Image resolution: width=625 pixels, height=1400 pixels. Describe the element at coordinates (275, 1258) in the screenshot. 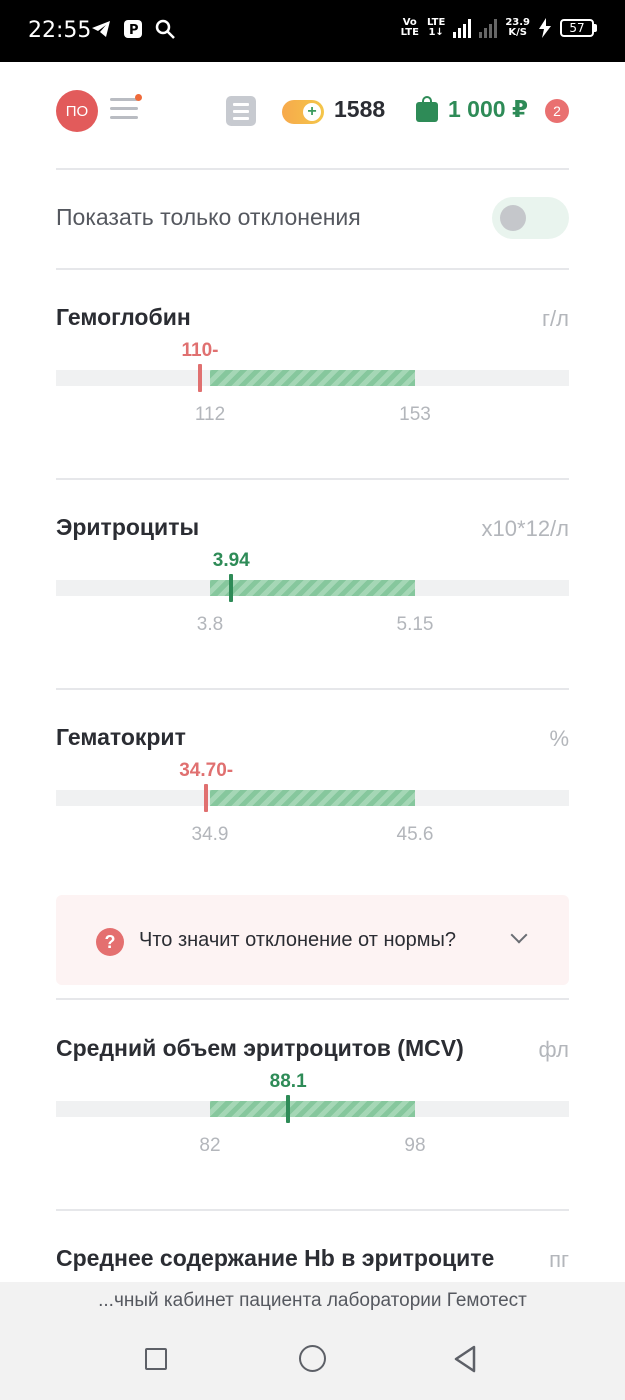

I see `indicator-name: Среднее содержание Hb в эритроците` at that location.